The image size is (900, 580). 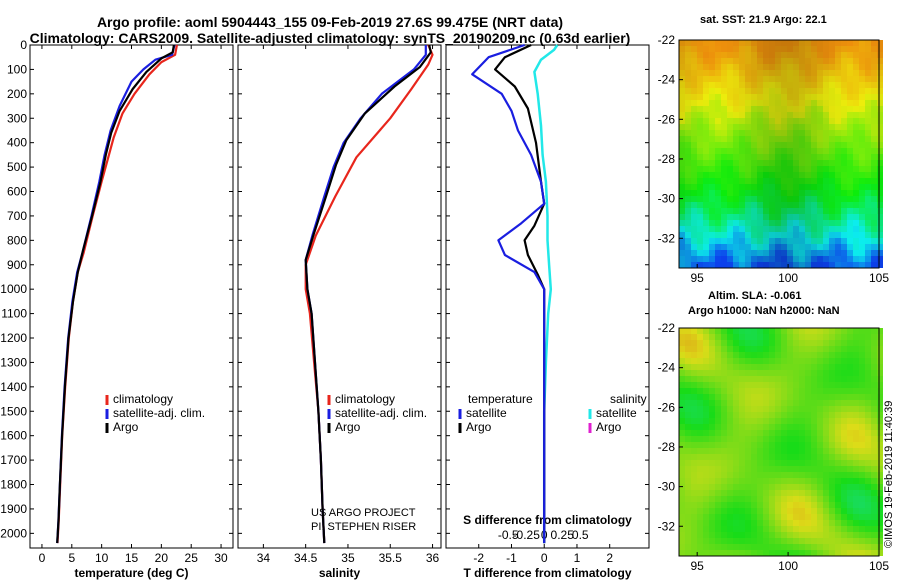 I want to click on sst-map, so click(x=781, y=154).